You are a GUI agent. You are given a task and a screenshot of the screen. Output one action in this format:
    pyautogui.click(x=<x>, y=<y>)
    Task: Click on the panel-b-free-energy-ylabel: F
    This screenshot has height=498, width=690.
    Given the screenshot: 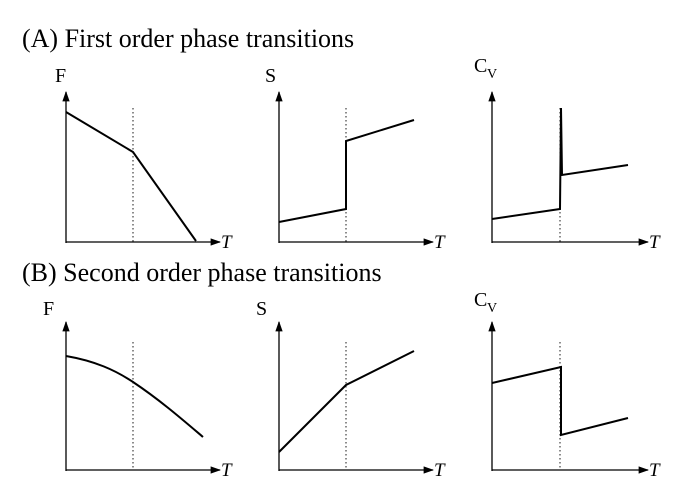 What is the action you would take?
    pyautogui.click(x=48, y=309)
    